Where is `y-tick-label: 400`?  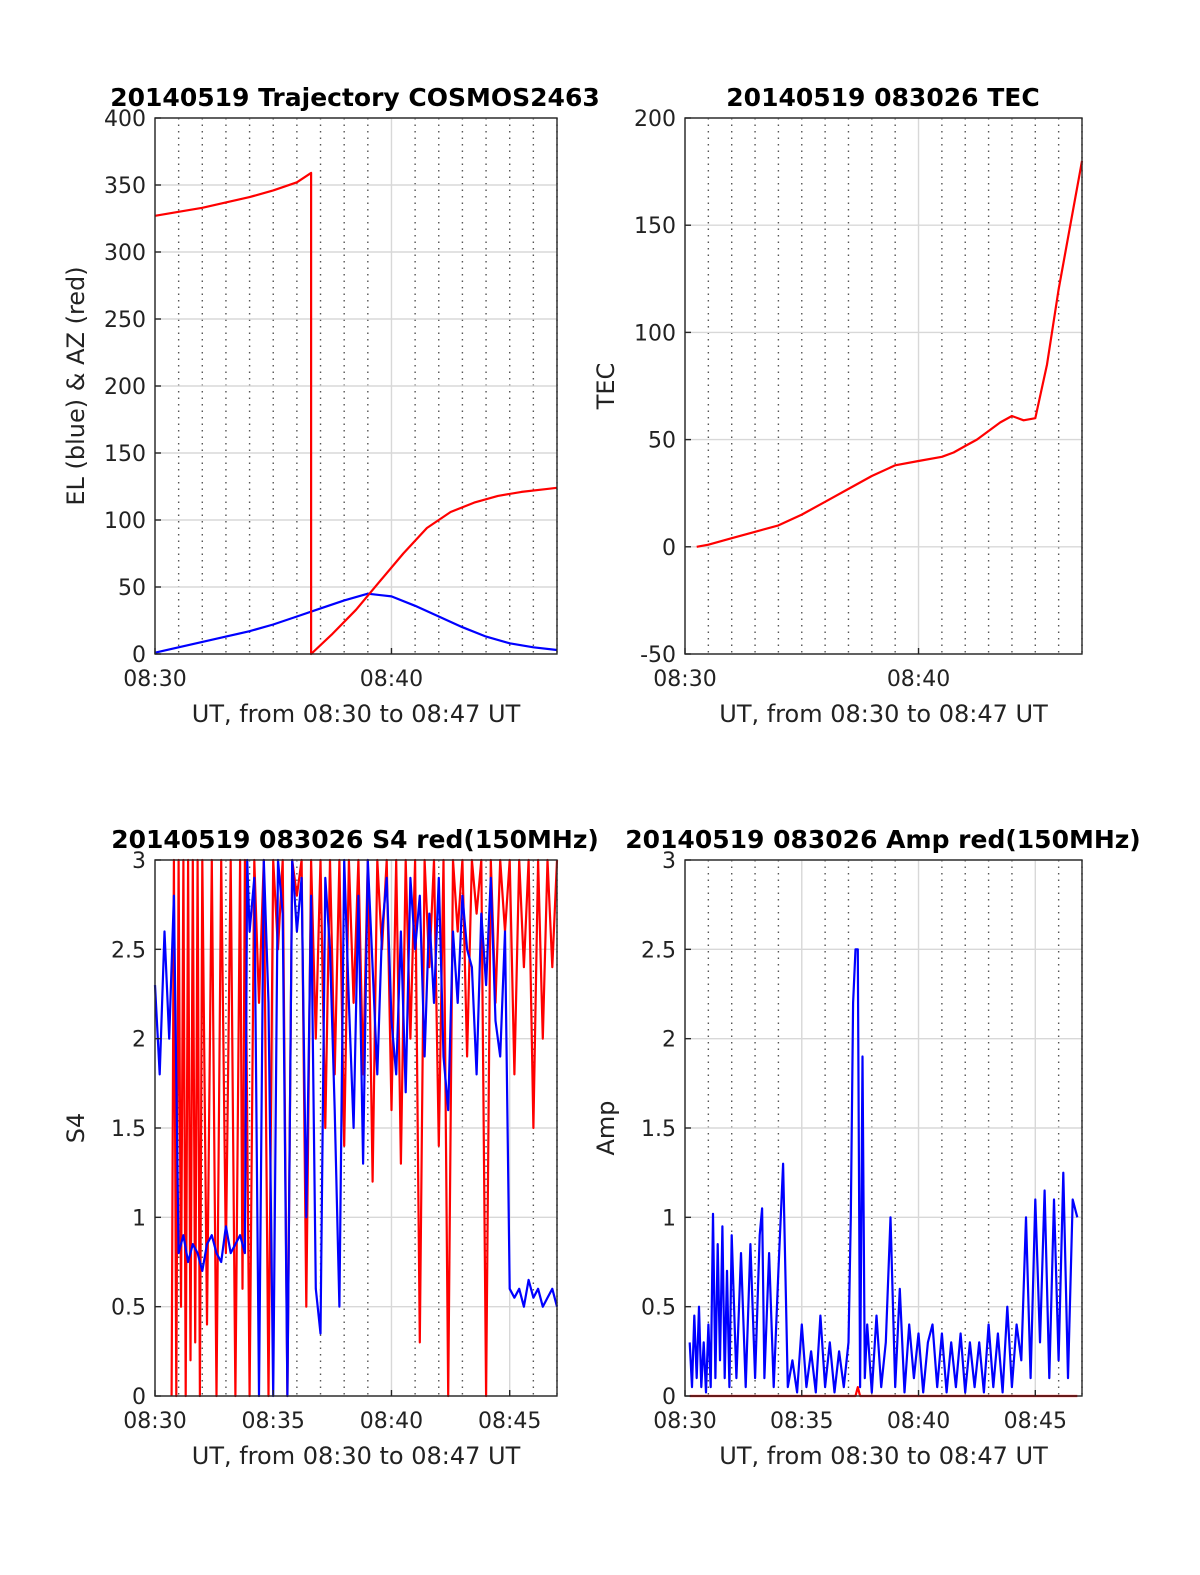 y-tick-label: 400 is located at coordinates (125, 119).